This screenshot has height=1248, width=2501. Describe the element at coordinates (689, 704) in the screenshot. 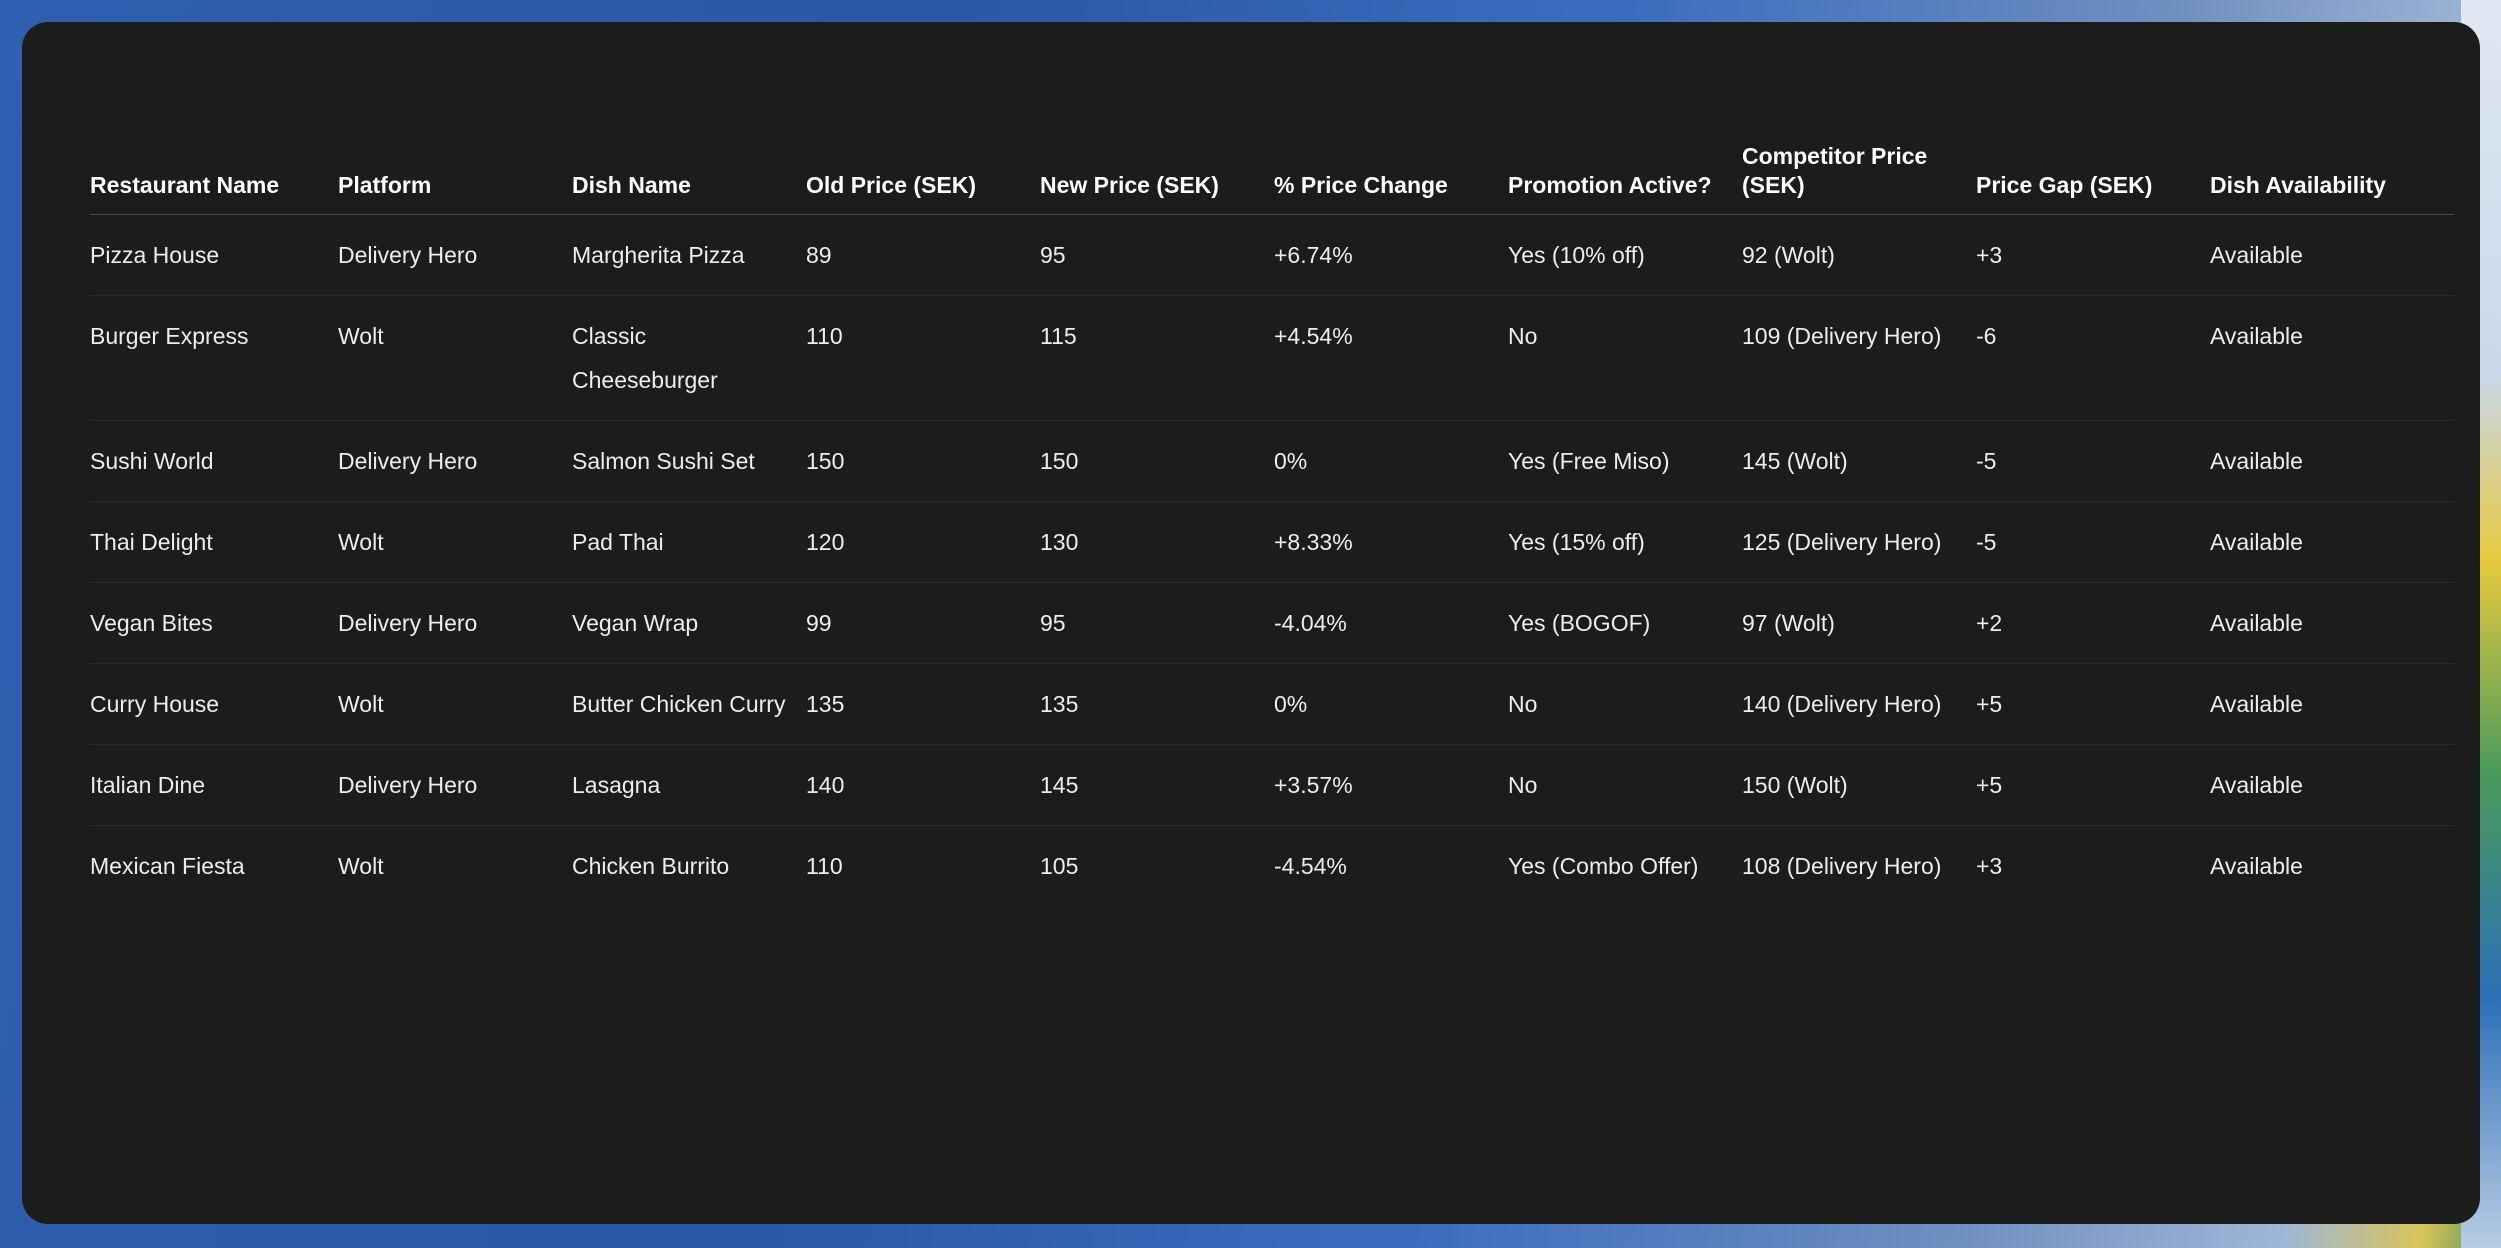

I see `cell-dish-name: Butter Chicken Curry` at that location.